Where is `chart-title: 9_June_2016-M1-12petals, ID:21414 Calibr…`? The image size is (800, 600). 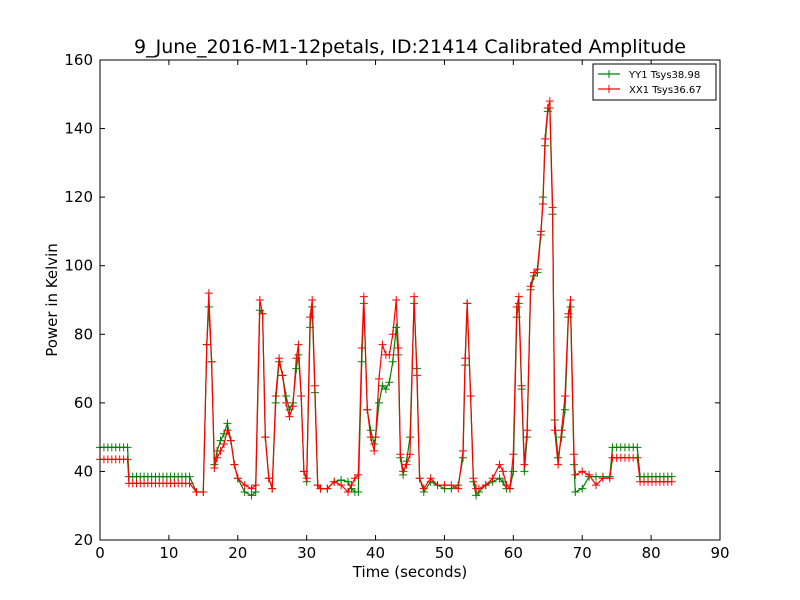
chart-title: 9_June_2016-M1-12petals, ID:21414 Calibr… is located at coordinates (410, 47).